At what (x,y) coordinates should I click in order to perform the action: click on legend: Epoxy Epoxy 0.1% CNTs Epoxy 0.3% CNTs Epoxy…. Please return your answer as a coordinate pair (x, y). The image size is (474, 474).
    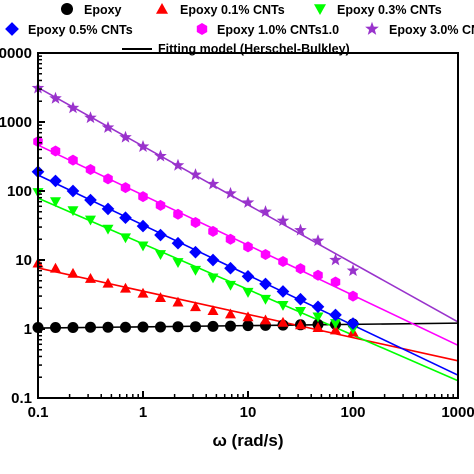
    Looking at the image, I should click on (239, 29).